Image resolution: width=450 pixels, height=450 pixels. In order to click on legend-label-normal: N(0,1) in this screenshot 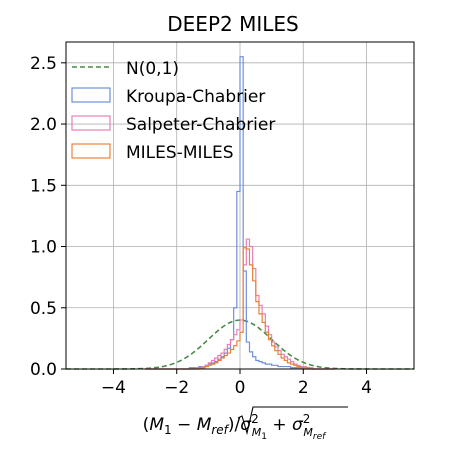, I will do `click(152, 69)`.